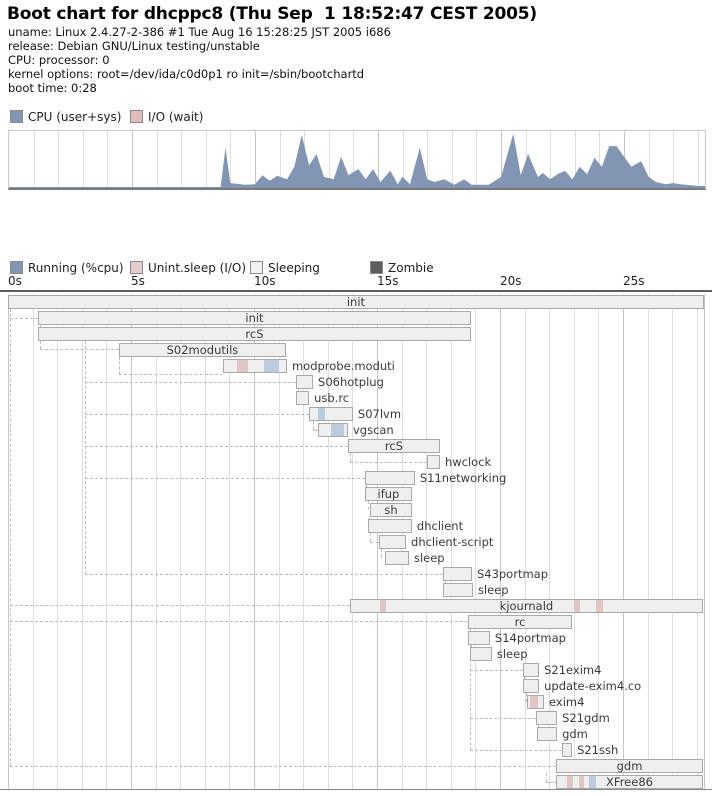 The width and height of the screenshot is (712, 796). What do you see at coordinates (52, 87) in the screenshot?
I see `boot-time-line: boot time: 0:28` at bounding box center [52, 87].